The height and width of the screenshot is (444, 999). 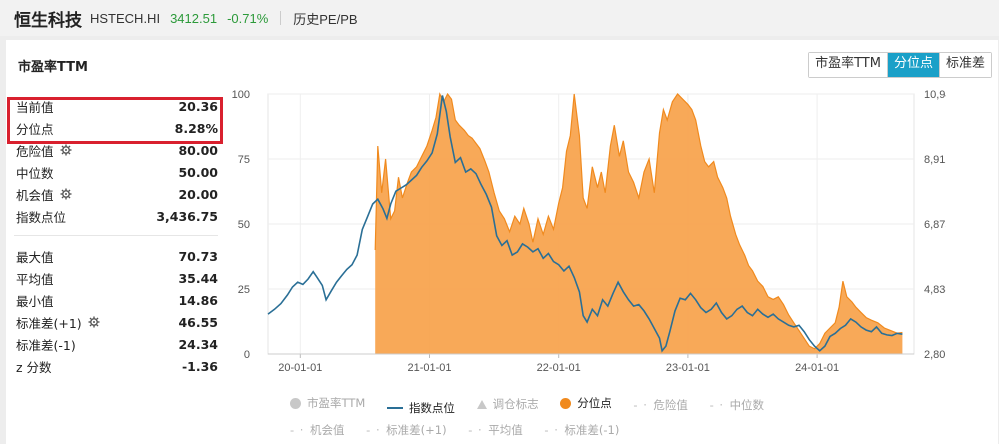 I want to click on highlight-box, so click(x=115, y=120).